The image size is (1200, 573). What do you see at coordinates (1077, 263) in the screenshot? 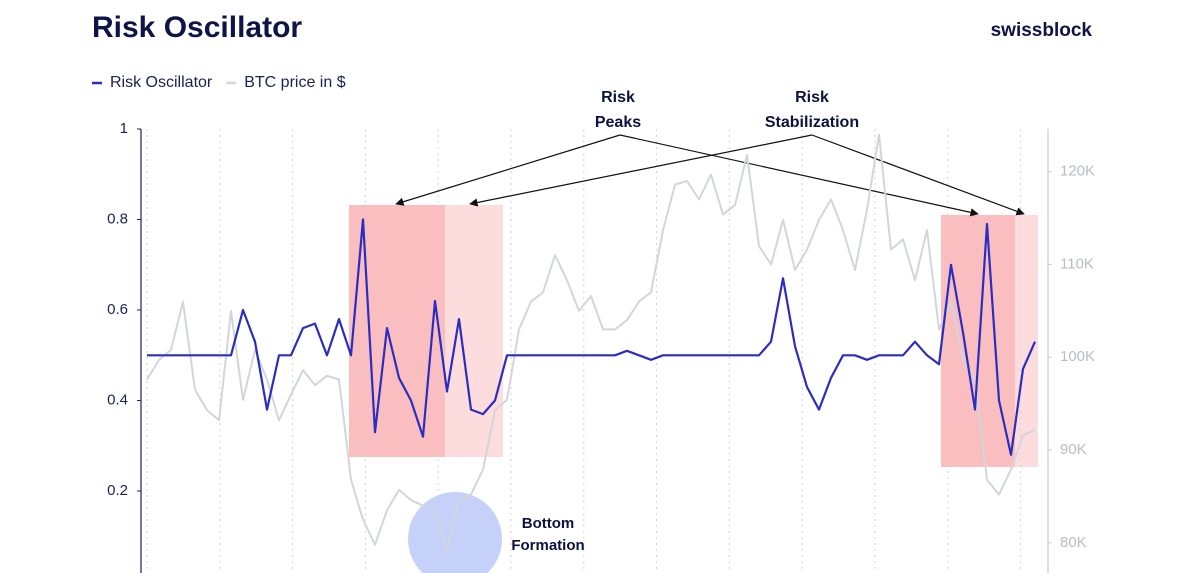
I see `y2-tick-label: 110K` at bounding box center [1077, 263].